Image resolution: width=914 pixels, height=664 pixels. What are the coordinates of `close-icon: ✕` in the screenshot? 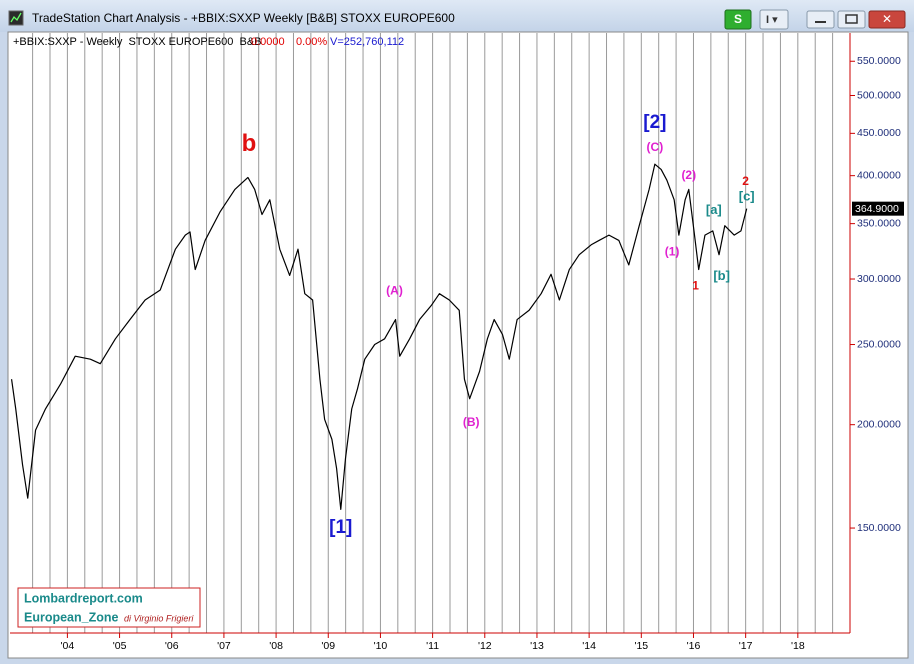 It's located at (887, 19).